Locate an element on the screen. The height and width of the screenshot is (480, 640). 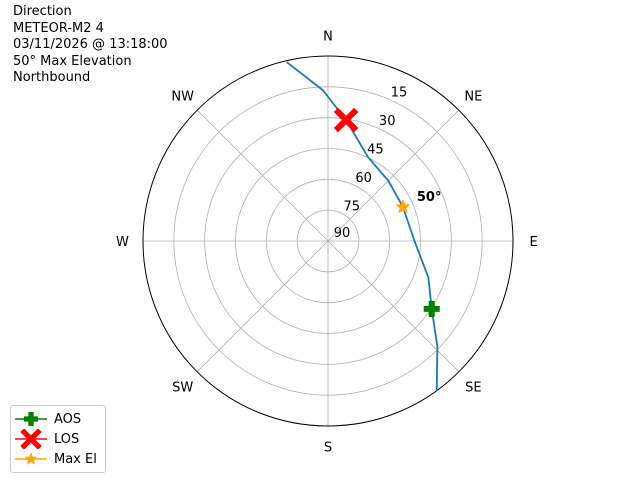
r-tick-label: 75 is located at coordinates (352, 207).